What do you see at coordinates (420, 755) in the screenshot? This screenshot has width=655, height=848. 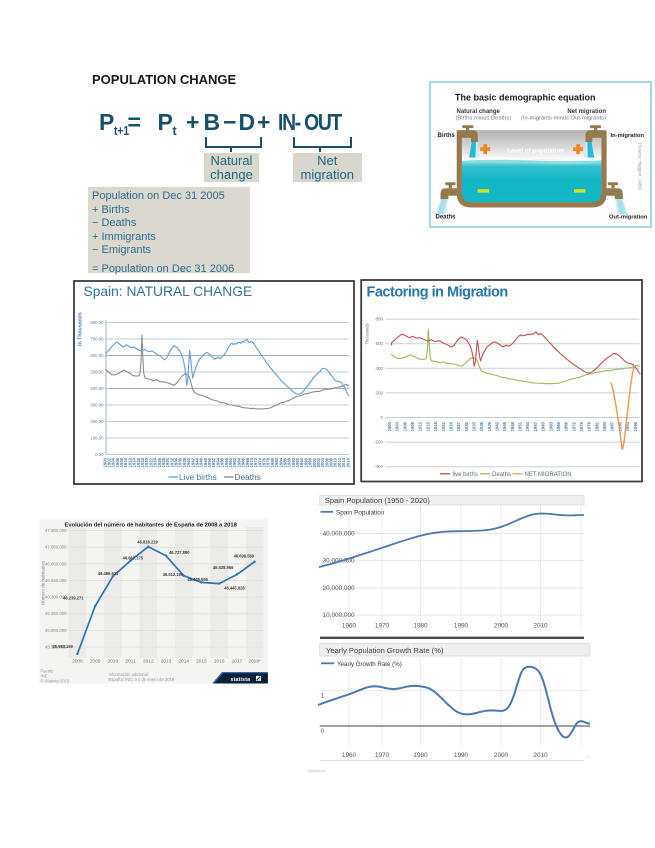 I see `svg-text: 1980` at bounding box center [420, 755].